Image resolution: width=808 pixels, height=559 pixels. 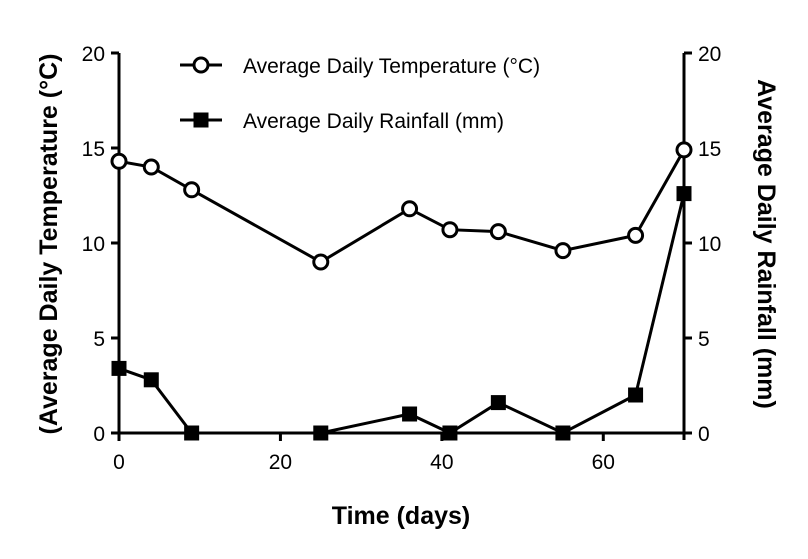 I want to click on series-1-line, so click(x=402, y=206).